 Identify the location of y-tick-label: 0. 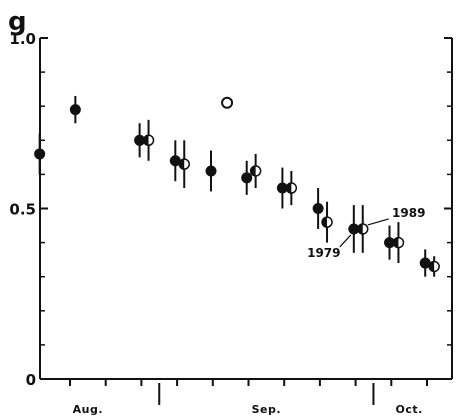
(31, 380).